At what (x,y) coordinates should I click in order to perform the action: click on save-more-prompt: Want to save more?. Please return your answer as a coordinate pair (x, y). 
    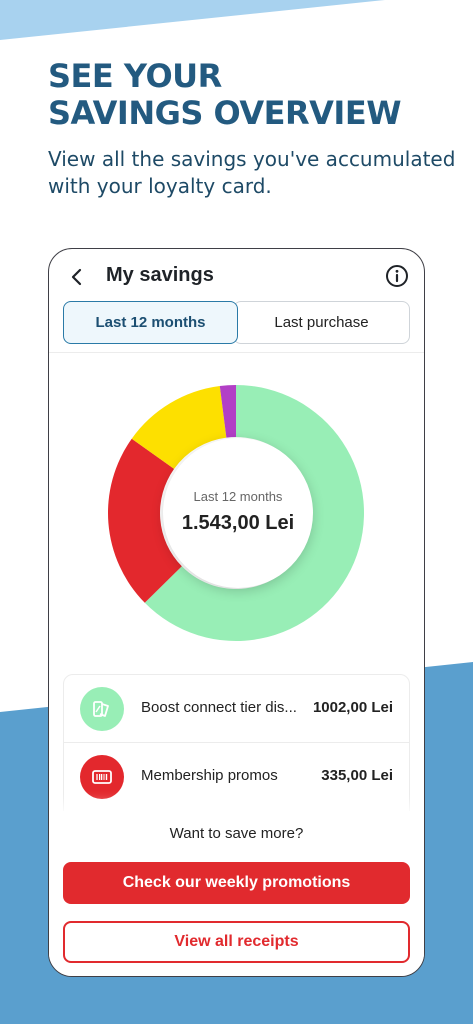
    Looking at the image, I should click on (236, 833).